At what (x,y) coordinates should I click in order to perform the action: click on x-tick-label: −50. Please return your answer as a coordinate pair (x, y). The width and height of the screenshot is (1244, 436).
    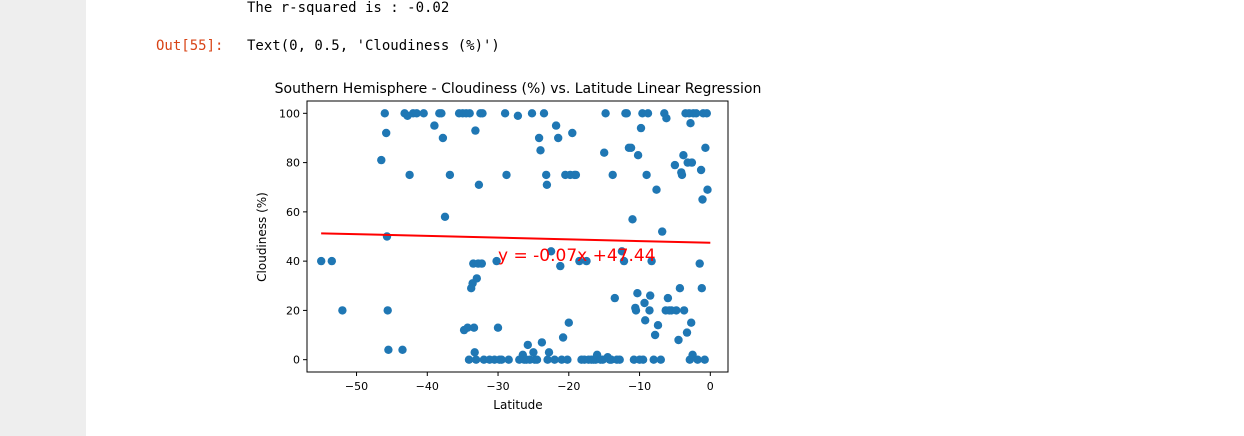
    Looking at the image, I should click on (356, 386).